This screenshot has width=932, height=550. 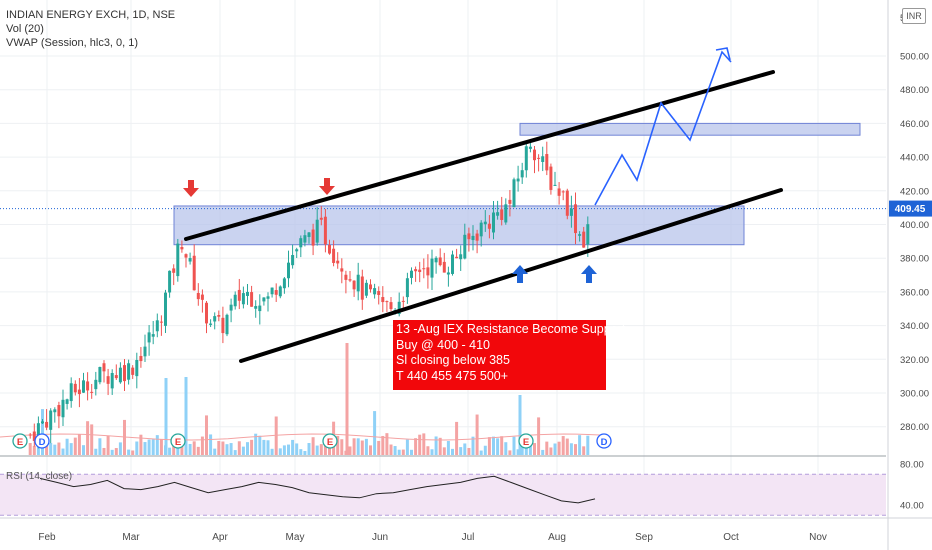 I want to click on x-tick-label: Jun, so click(x=380, y=537).